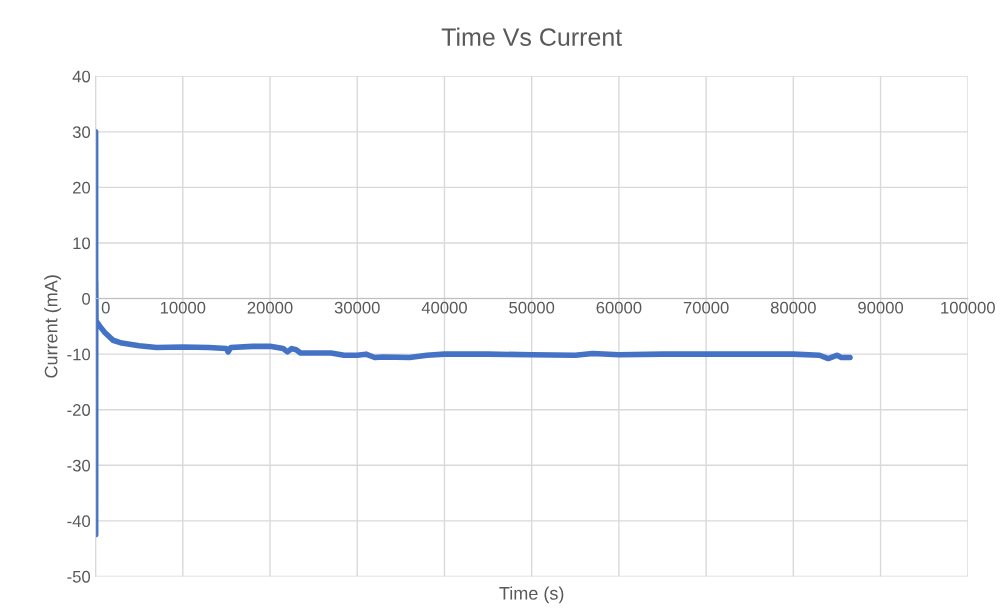 This screenshot has width=1006, height=610. What do you see at coordinates (793, 307) in the screenshot?
I see `x-tick-label: 80000` at bounding box center [793, 307].